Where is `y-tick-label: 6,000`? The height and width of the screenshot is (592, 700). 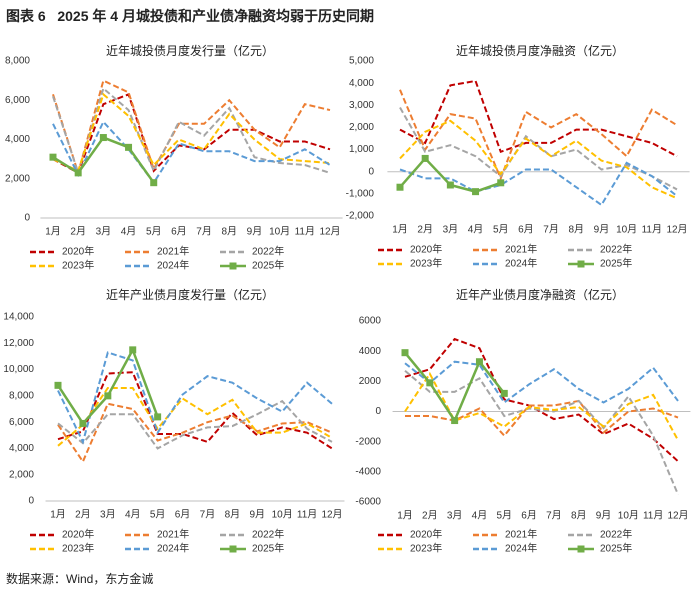 y-tick-label: 6,000 is located at coordinates (17, 100).